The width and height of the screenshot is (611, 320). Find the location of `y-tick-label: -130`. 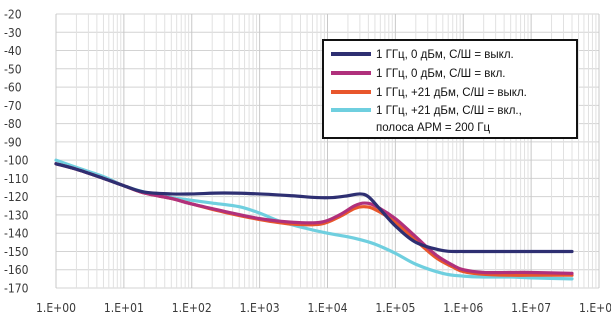

y-tick-label: -130 is located at coordinates (16, 215).